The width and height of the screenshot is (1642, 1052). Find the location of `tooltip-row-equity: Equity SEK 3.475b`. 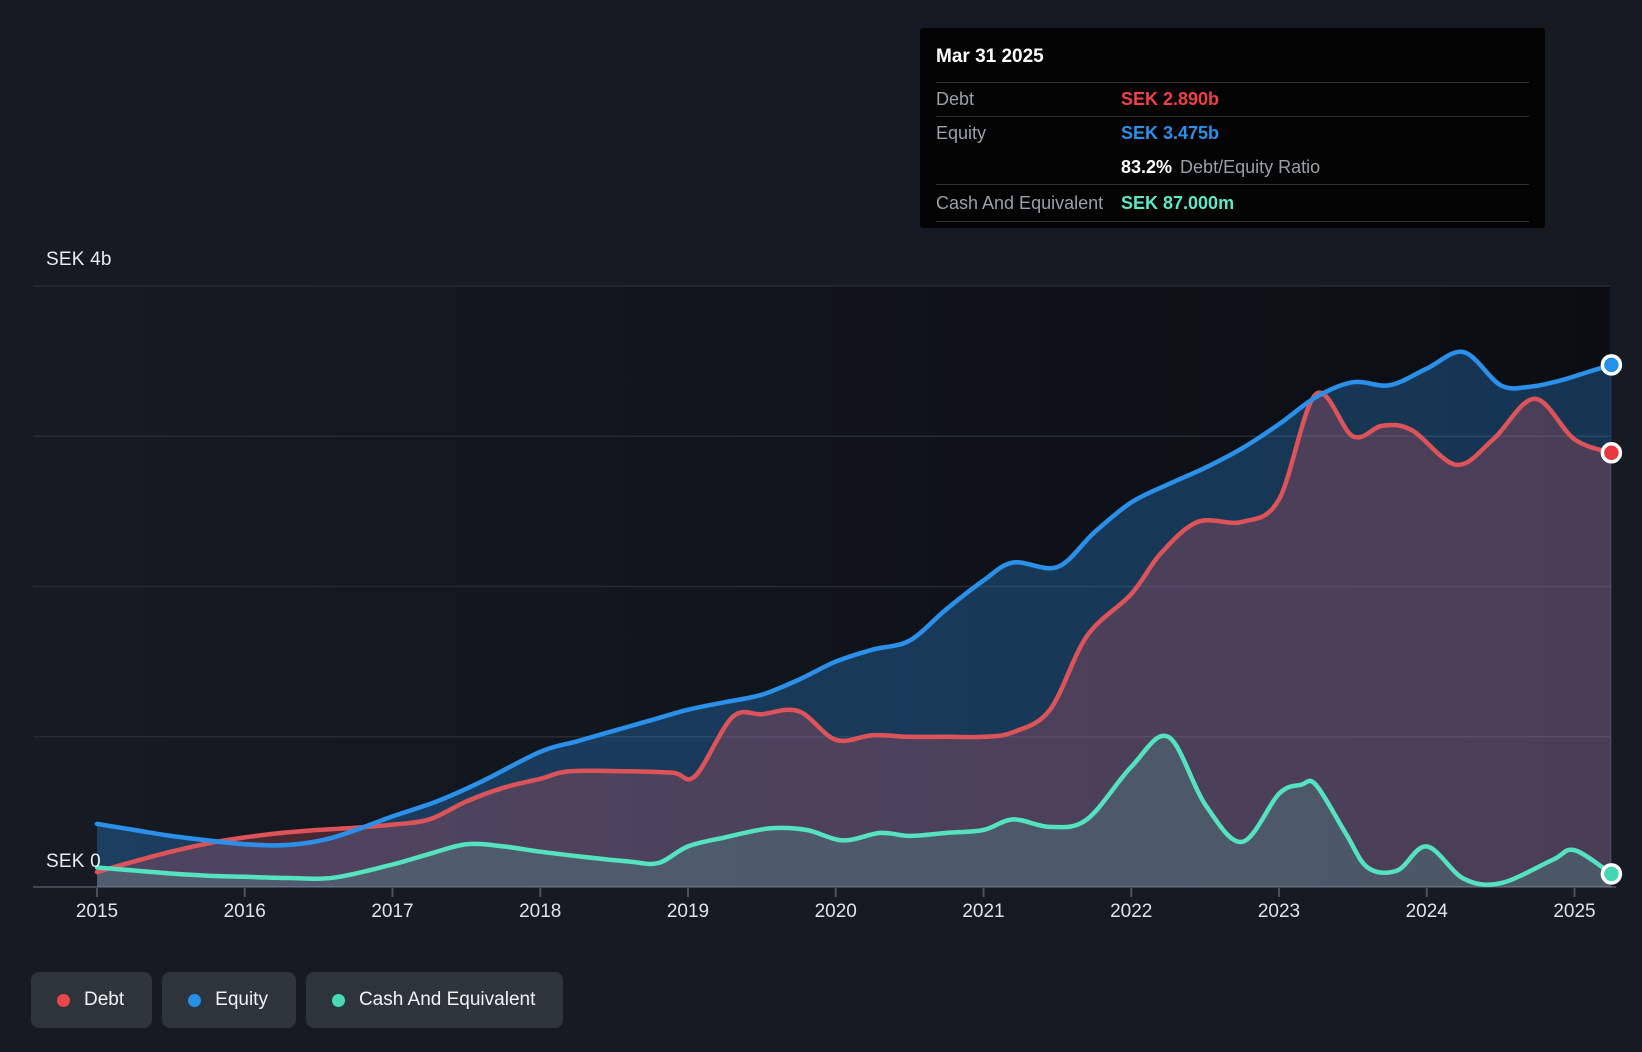

tooltip-row-equity: Equity SEK 3.475b is located at coordinates (1232, 133).